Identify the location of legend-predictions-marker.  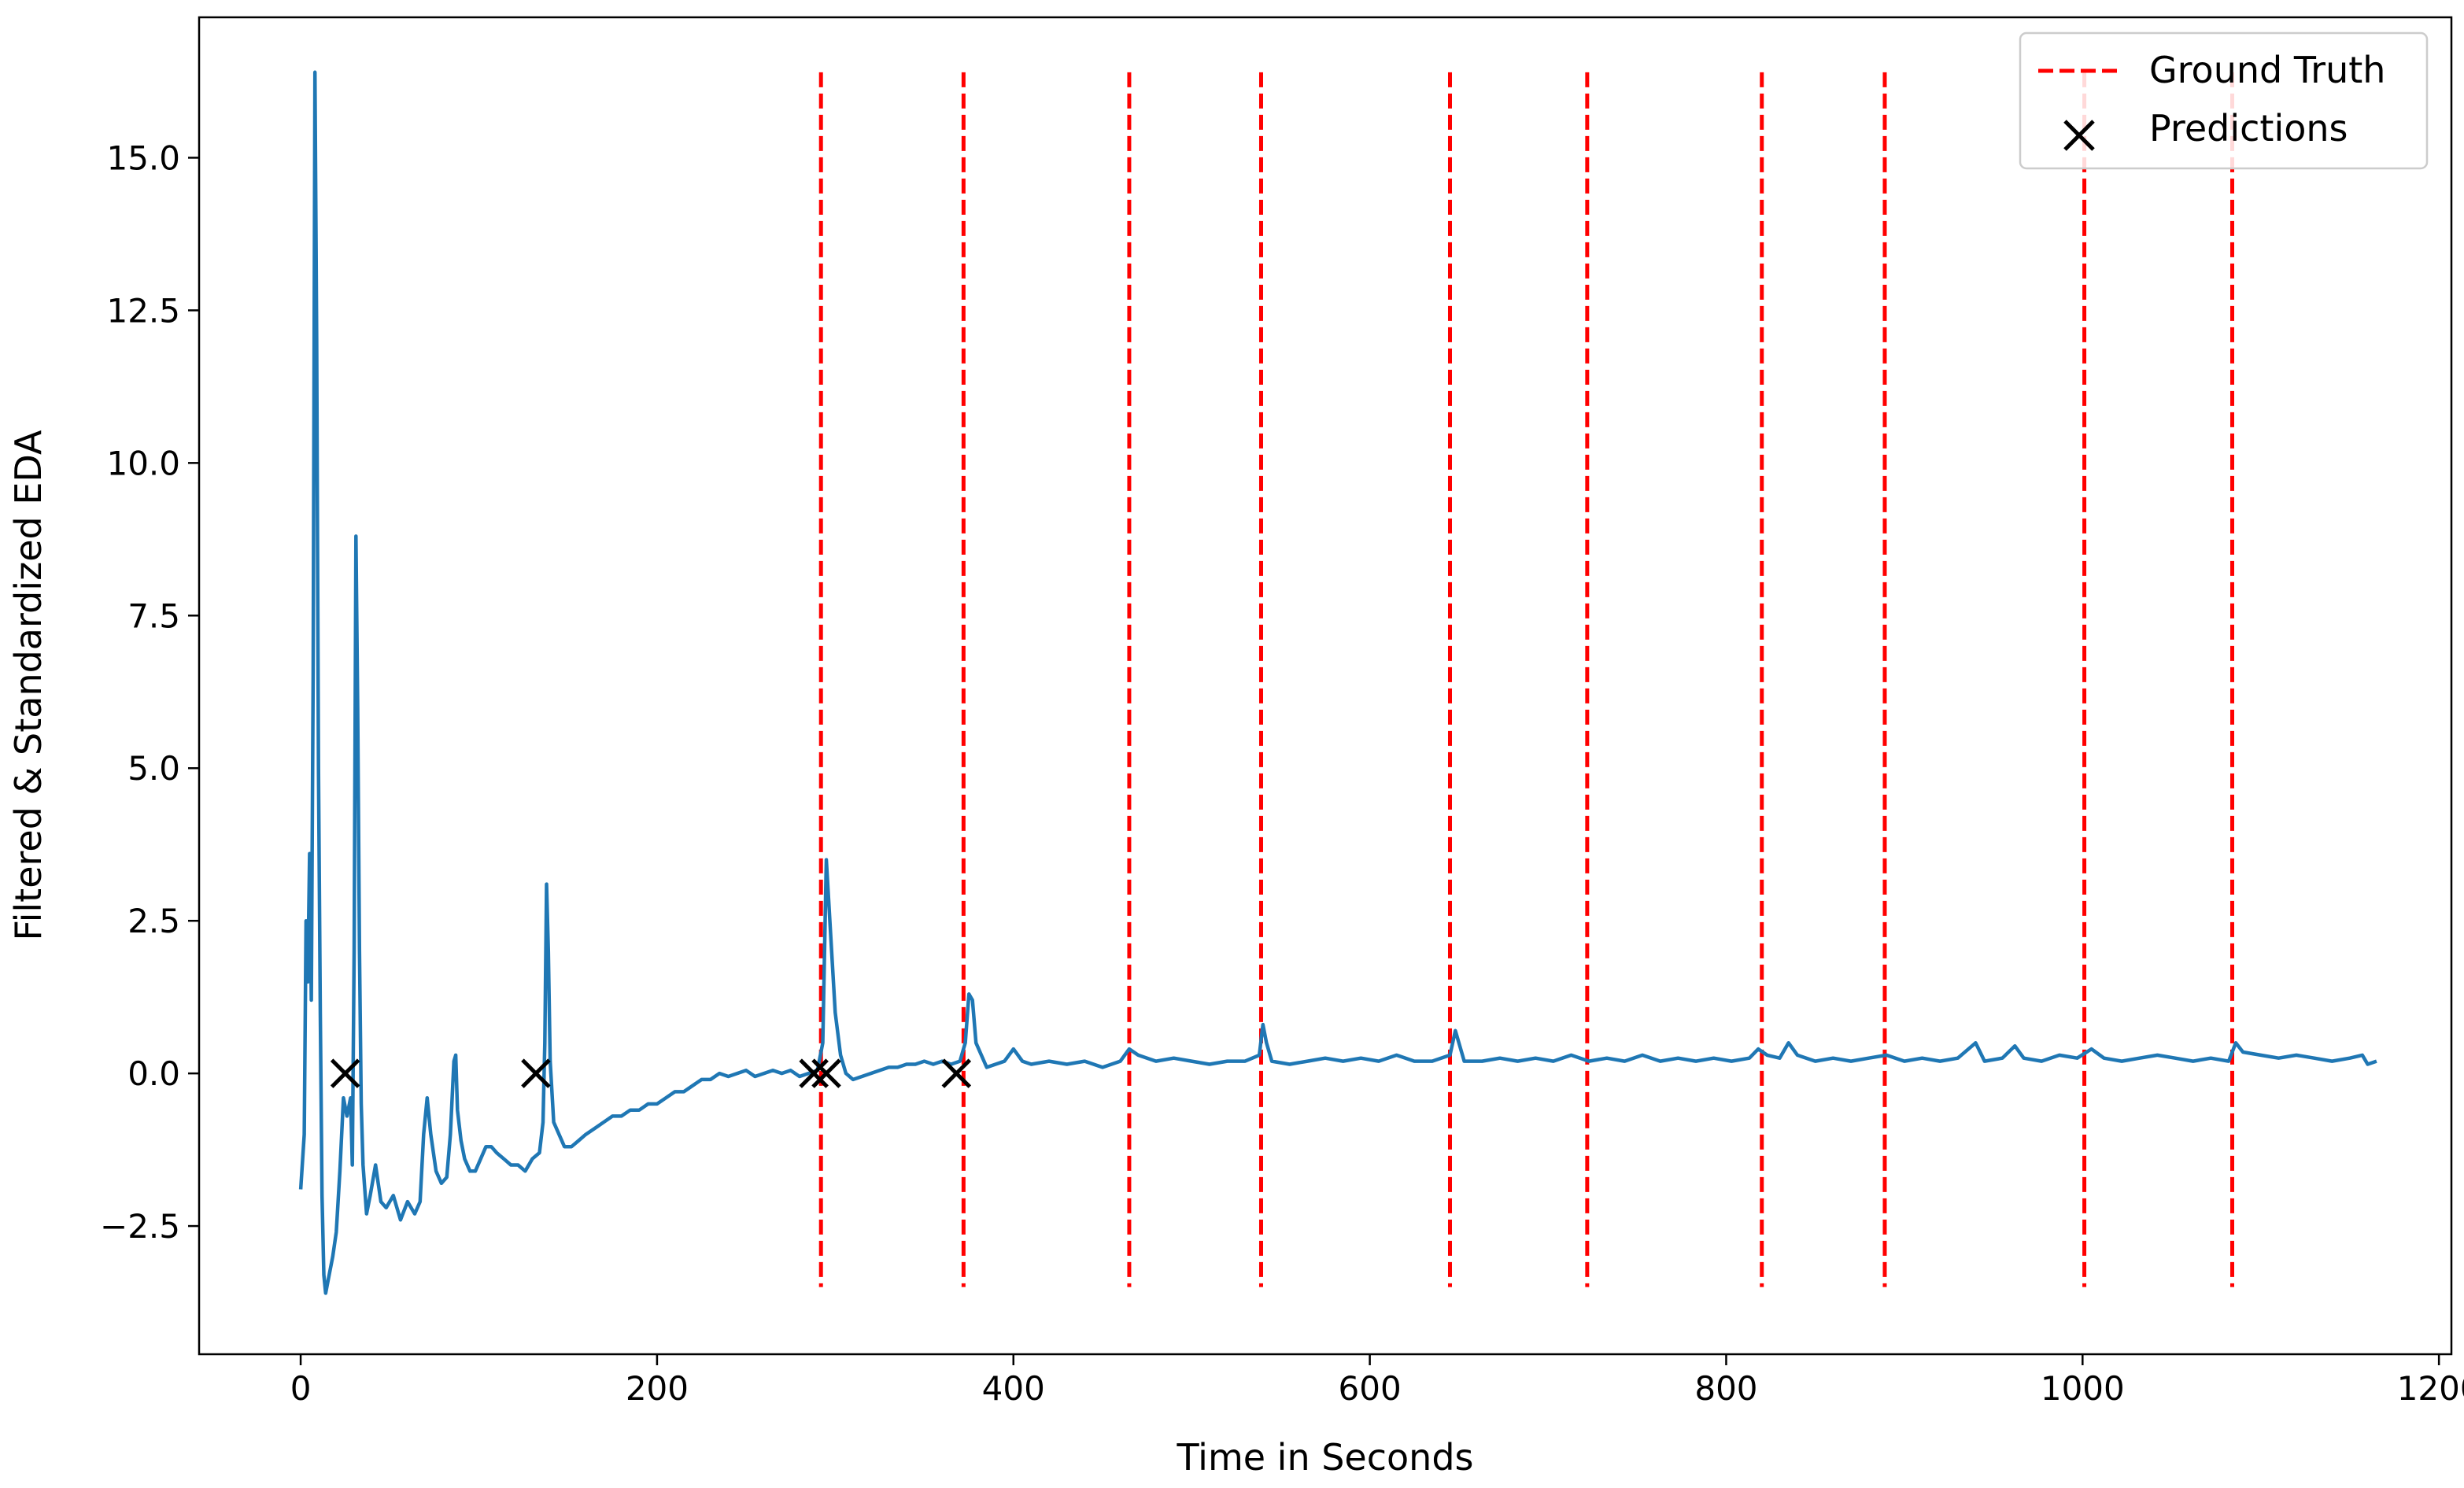
(2079, 135).